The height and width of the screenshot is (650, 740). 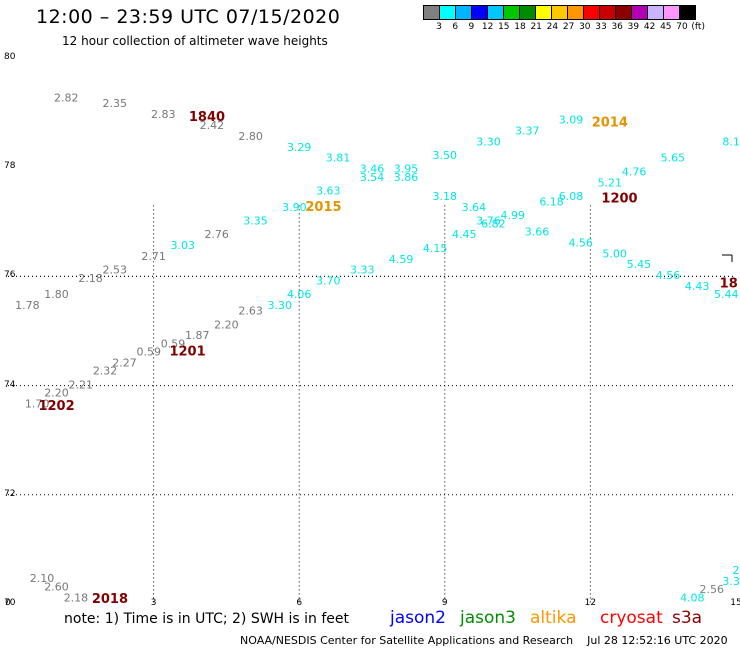 I want to click on wave-height-value: 5.45, so click(x=639, y=264).